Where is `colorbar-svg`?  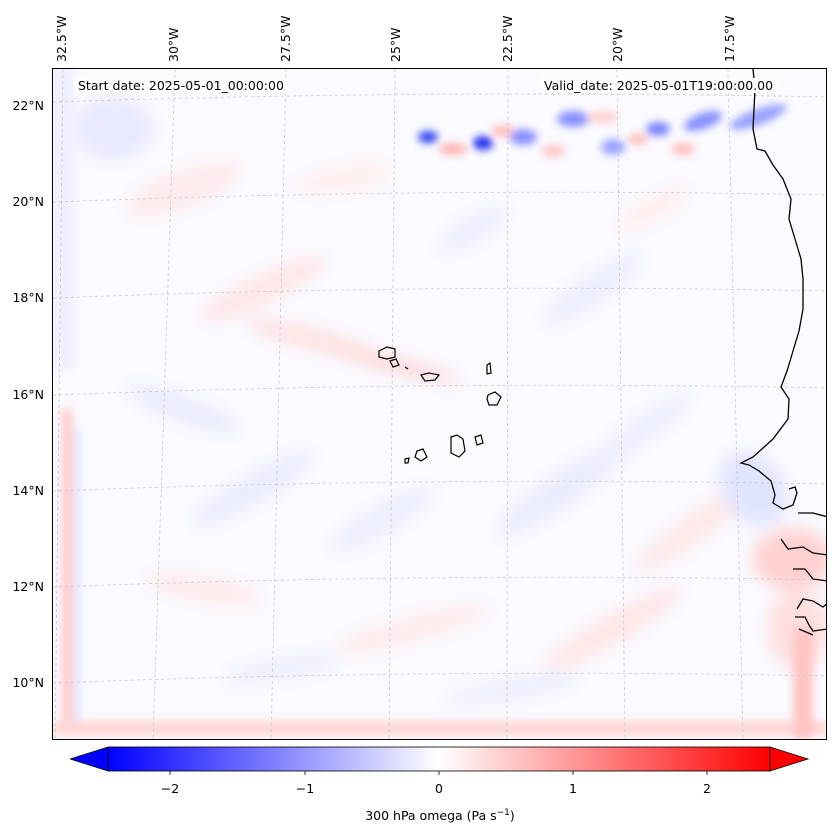 colorbar-svg is located at coordinates (439, 760).